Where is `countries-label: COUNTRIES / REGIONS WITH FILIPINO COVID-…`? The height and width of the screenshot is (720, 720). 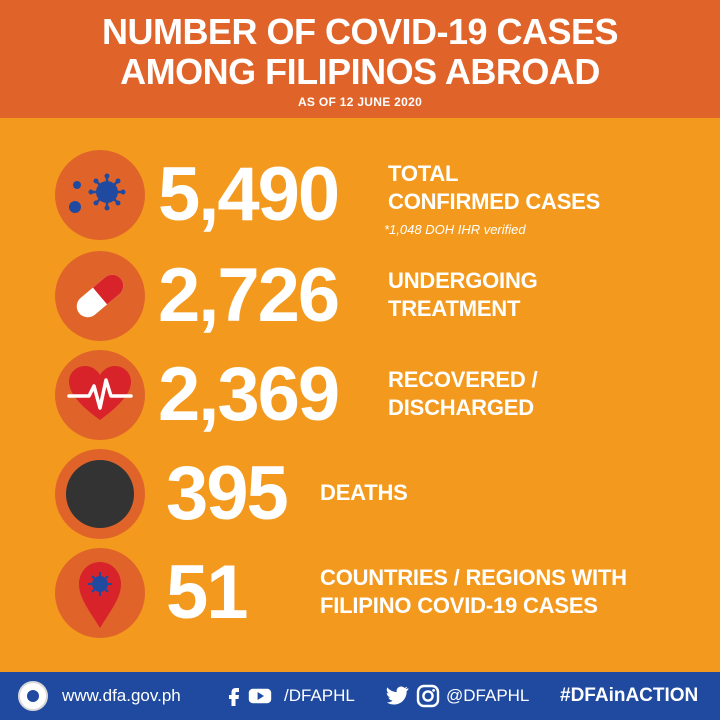 countries-label: COUNTRIES / REGIONS WITH FILIPINO COVID-… is located at coordinates (473, 592).